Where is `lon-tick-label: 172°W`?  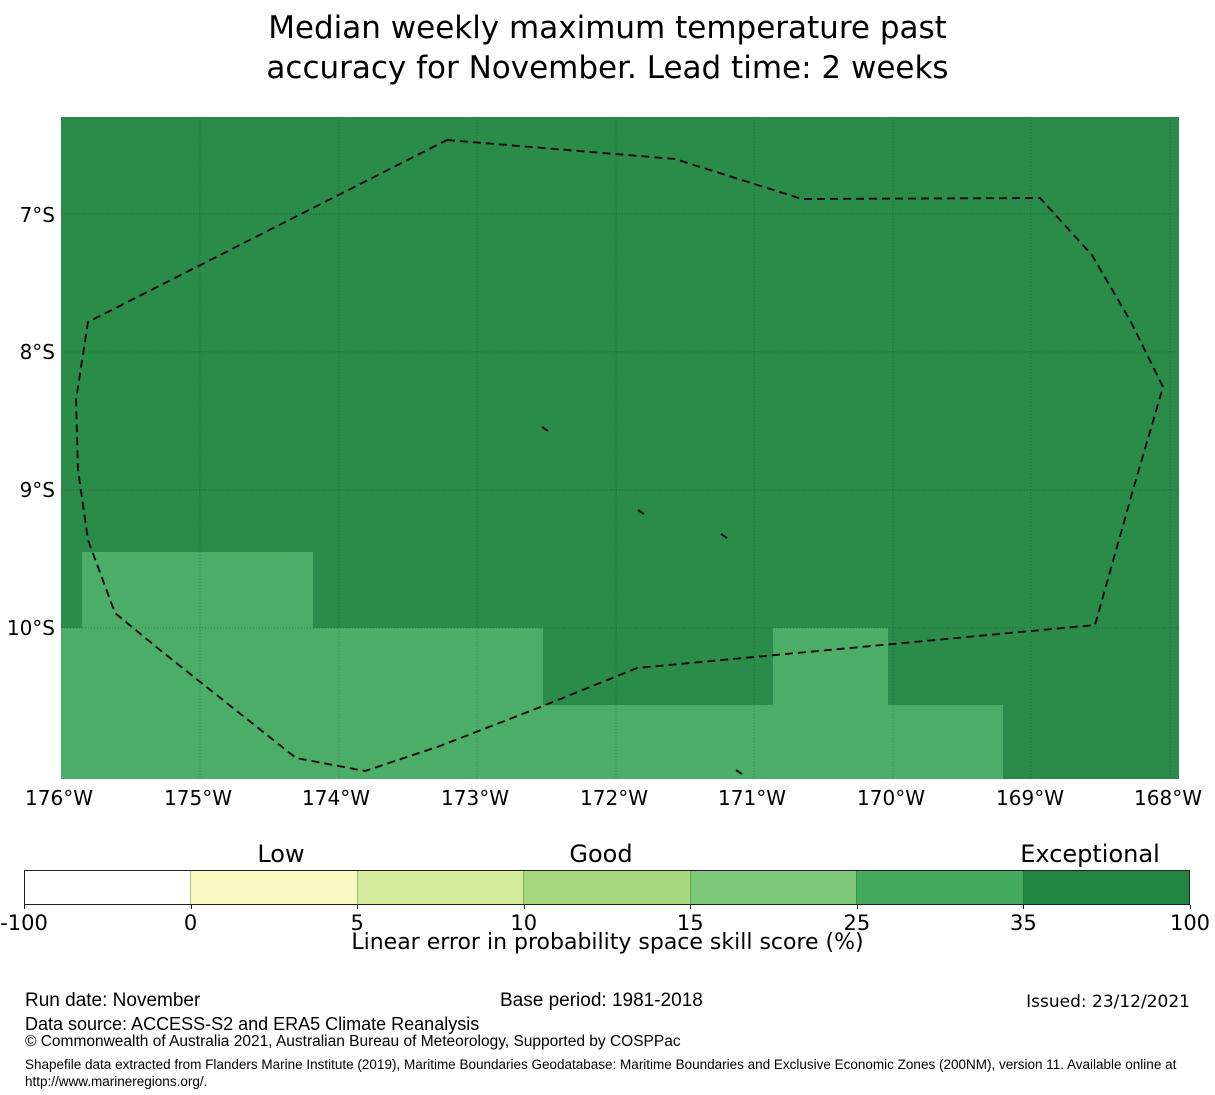
lon-tick-label: 172°W is located at coordinates (614, 798).